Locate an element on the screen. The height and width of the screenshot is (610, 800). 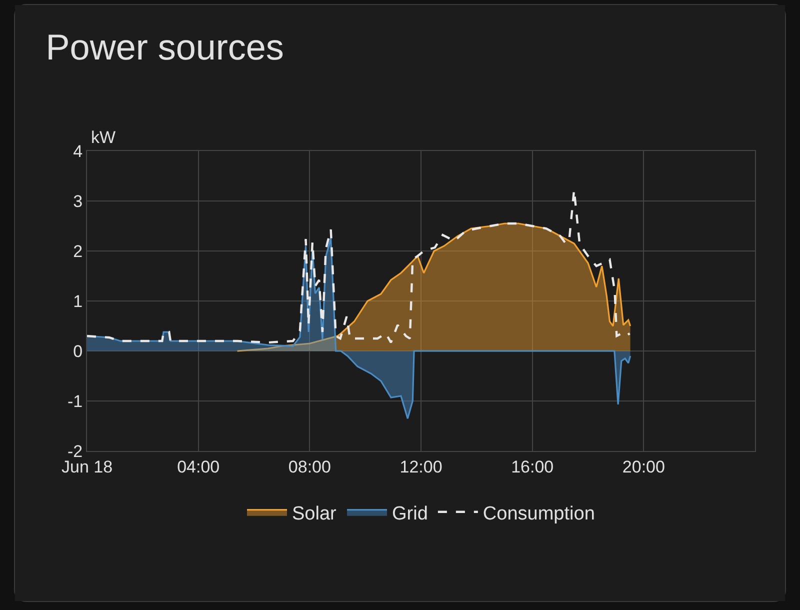
y-tick-label: 0 is located at coordinates (78, 351).